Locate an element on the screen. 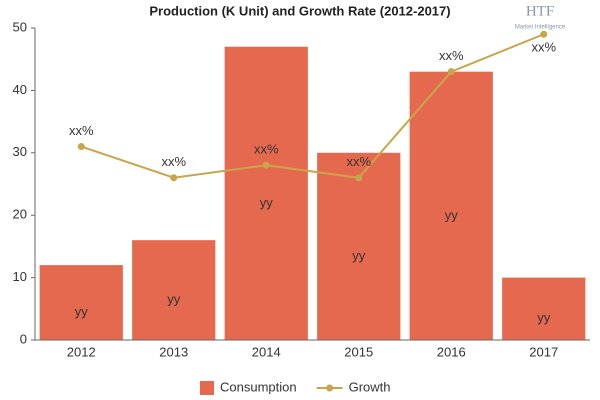 This screenshot has width=600, height=400. y-tick-label: 50 is located at coordinates (20, 26).